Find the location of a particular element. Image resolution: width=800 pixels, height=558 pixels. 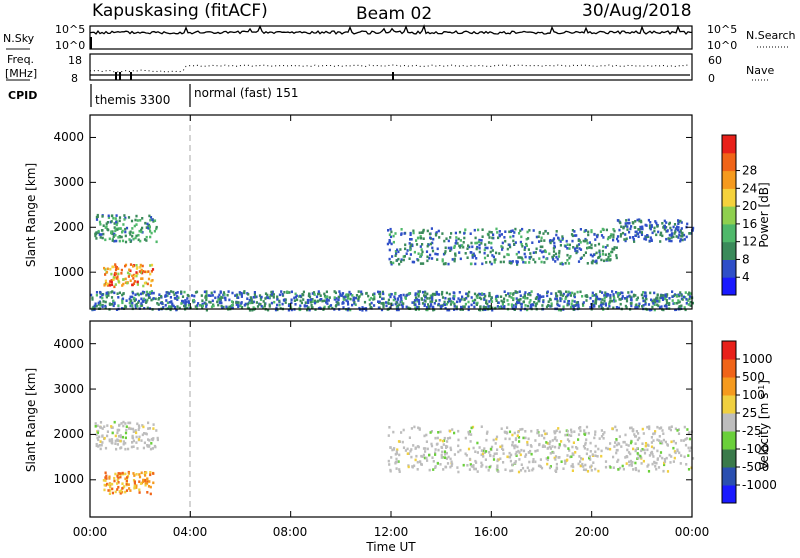

velocity-ytick-2000: 2000 is located at coordinates (68, 434).